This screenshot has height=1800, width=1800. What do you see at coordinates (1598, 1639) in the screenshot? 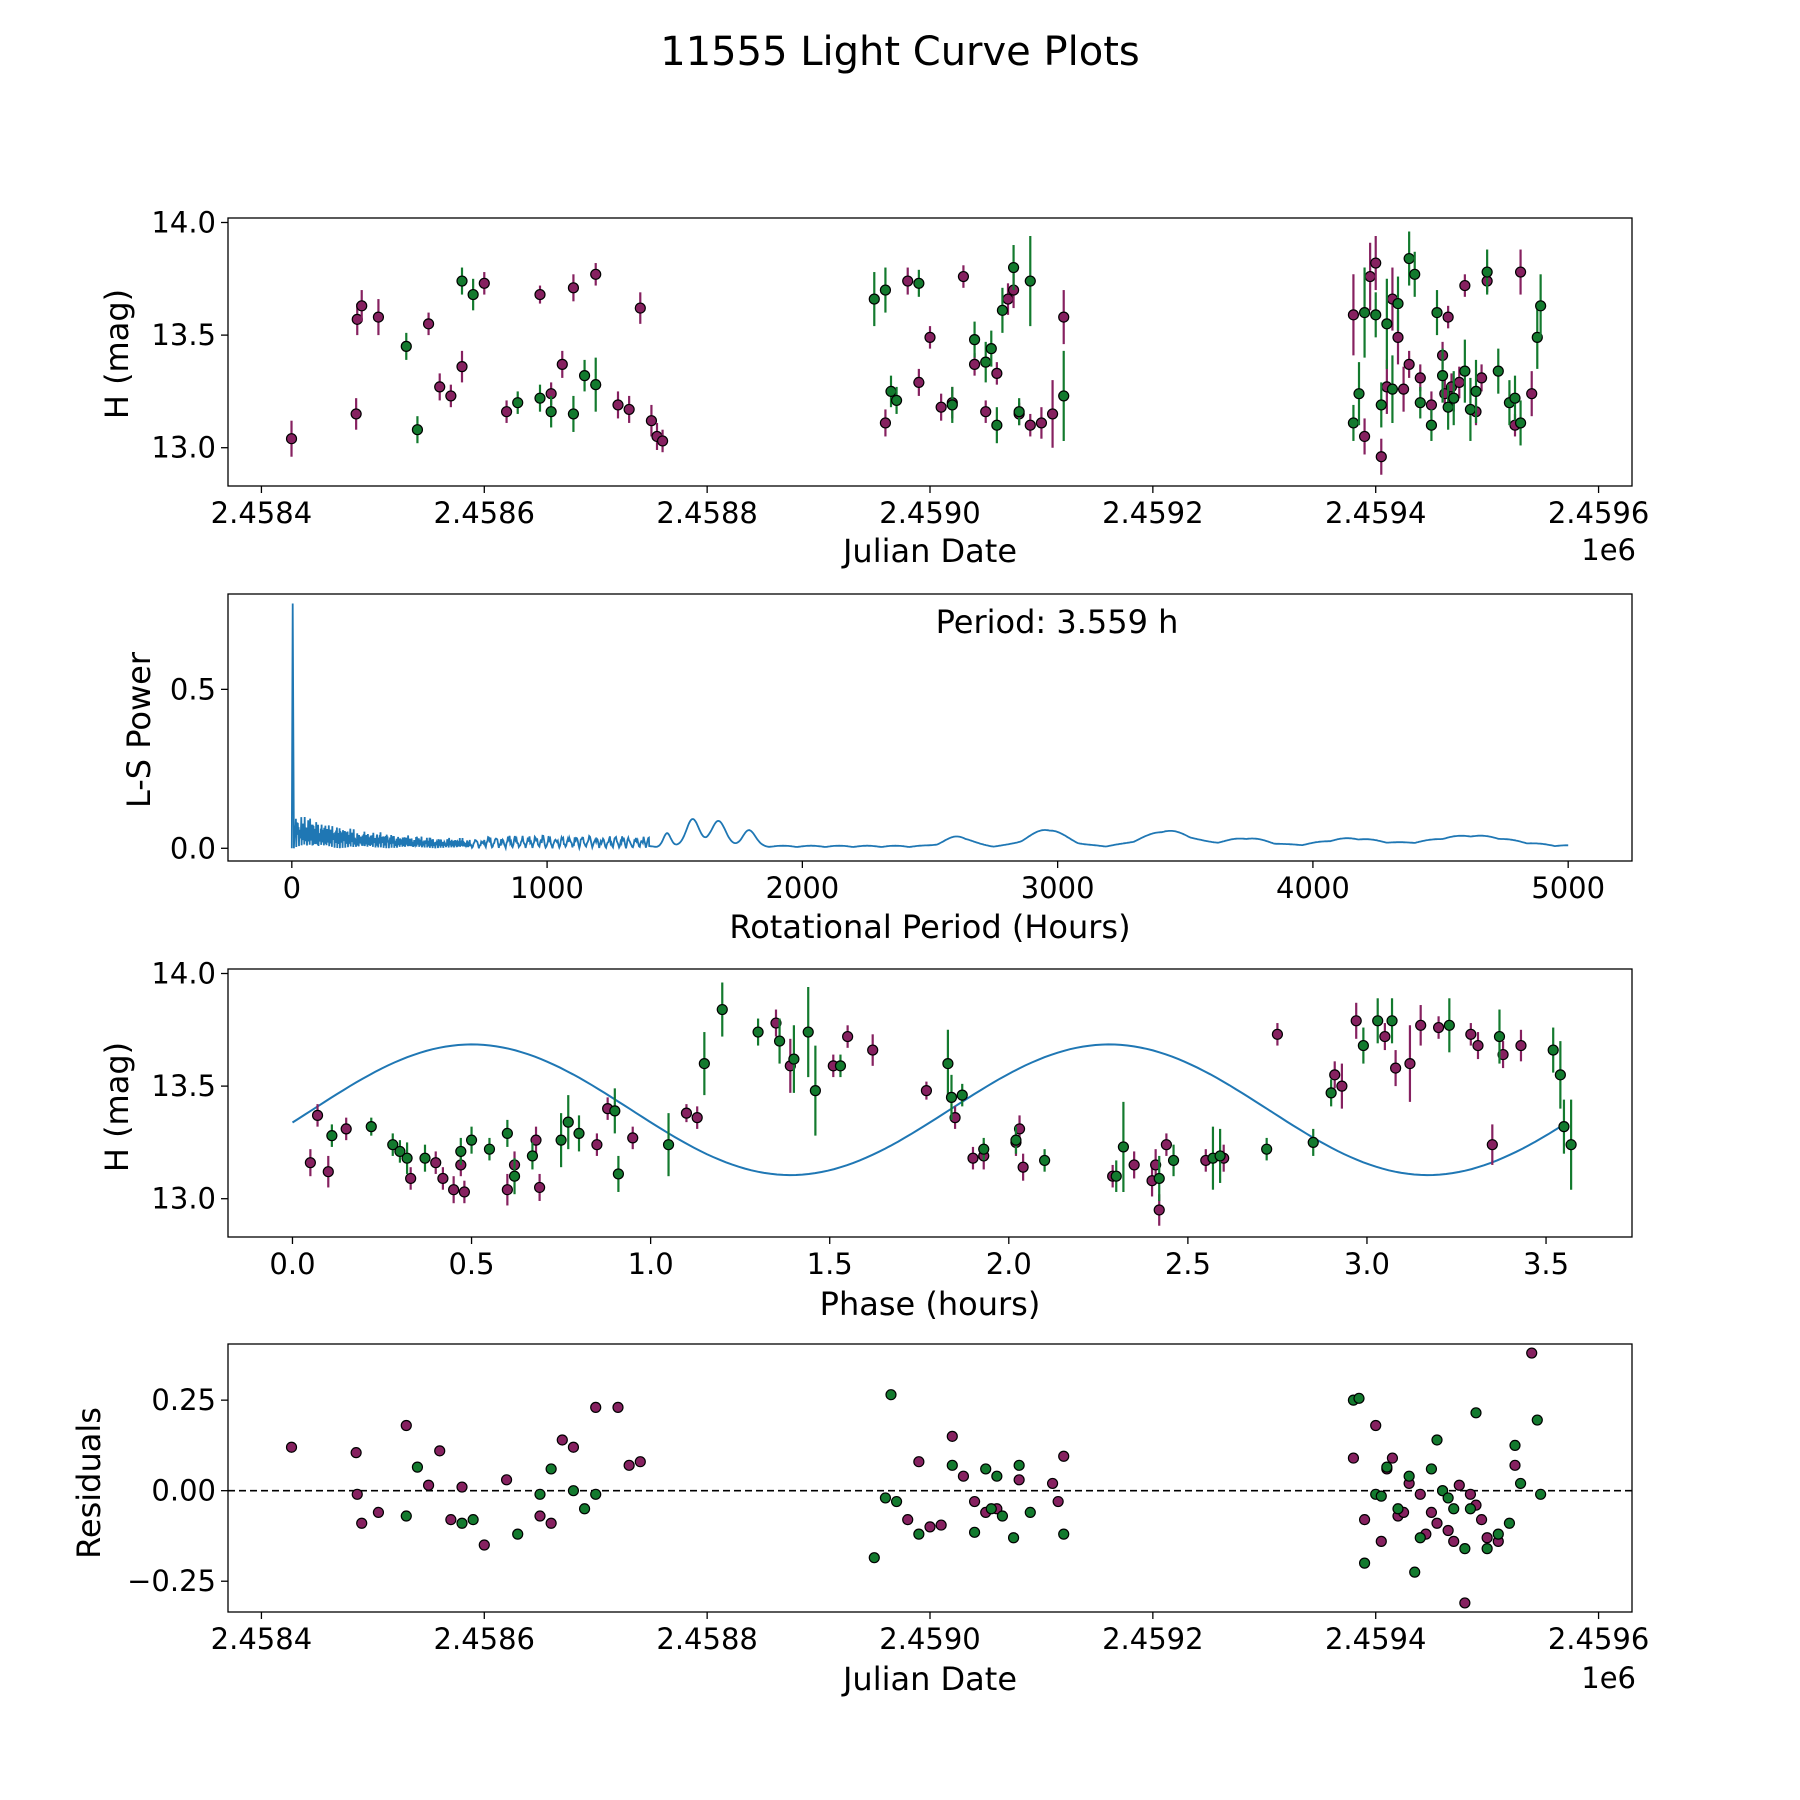
I see `resid-x-tick-label: 2.4596` at bounding box center [1598, 1639].